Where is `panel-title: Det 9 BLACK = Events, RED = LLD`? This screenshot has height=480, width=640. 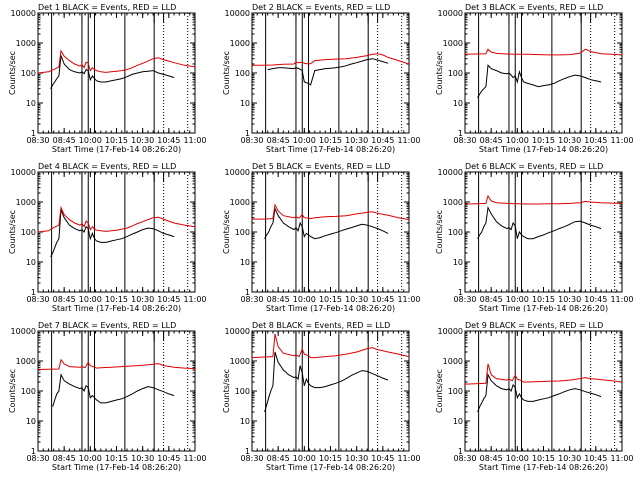
panel-title: Det 9 BLACK = Events, RED = LLD is located at coordinates (534, 325).